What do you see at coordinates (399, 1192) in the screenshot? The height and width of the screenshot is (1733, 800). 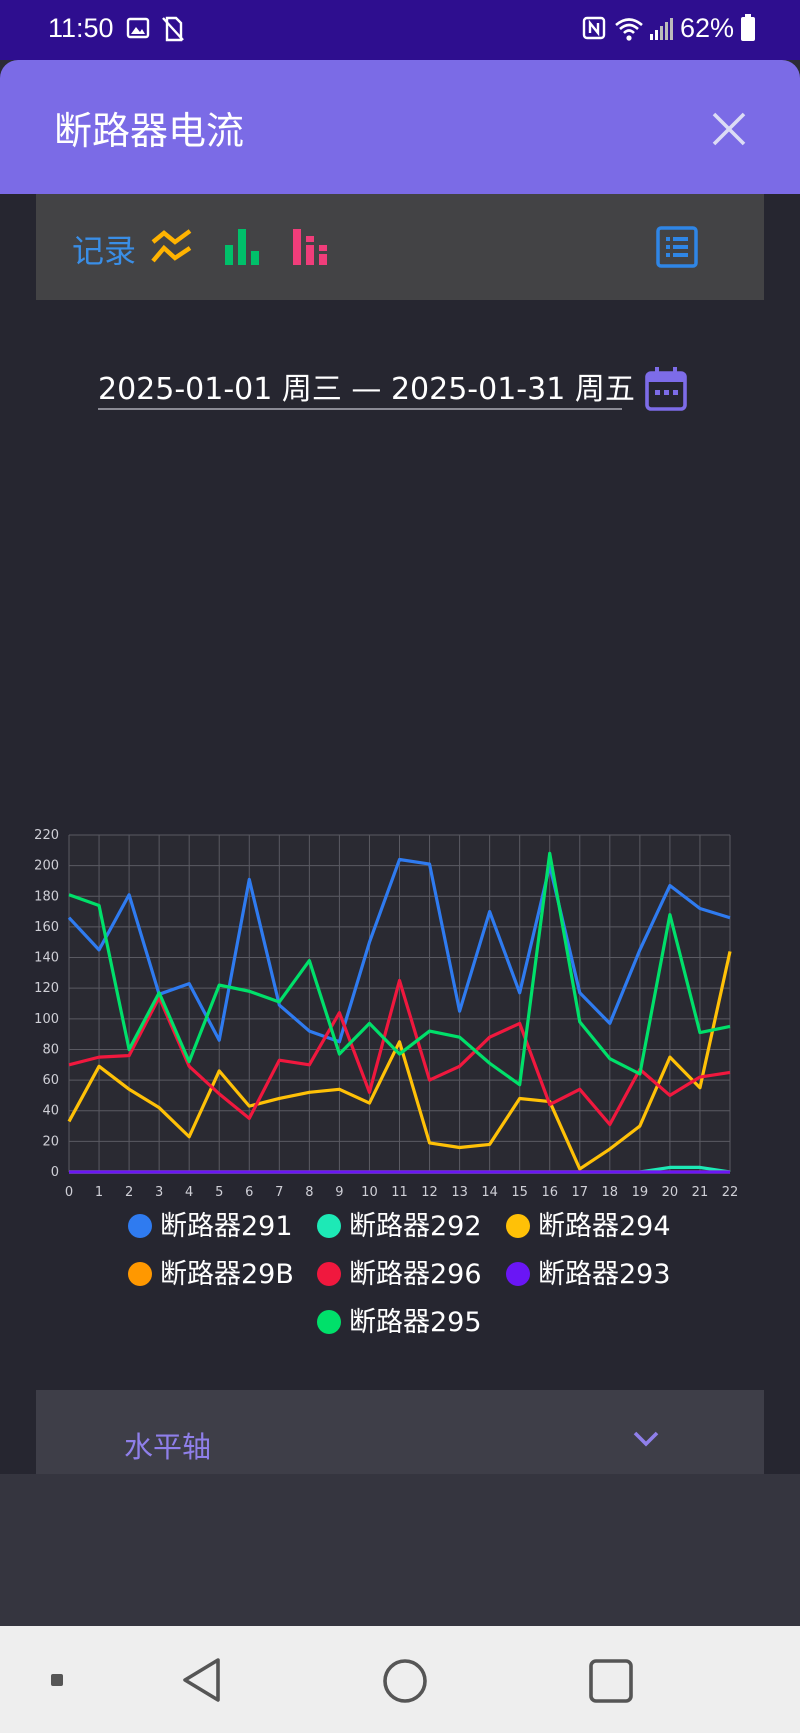 I see `x-tick-label: 11` at bounding box center [399, 1192].